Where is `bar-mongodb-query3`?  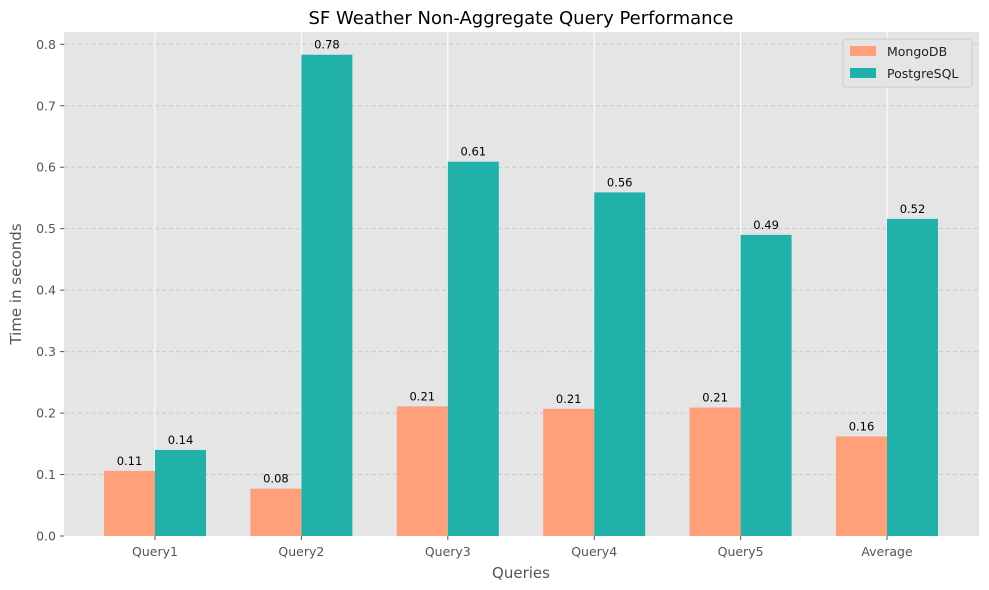
bar-mongodb-query3 is located at coordinates (422, 471).